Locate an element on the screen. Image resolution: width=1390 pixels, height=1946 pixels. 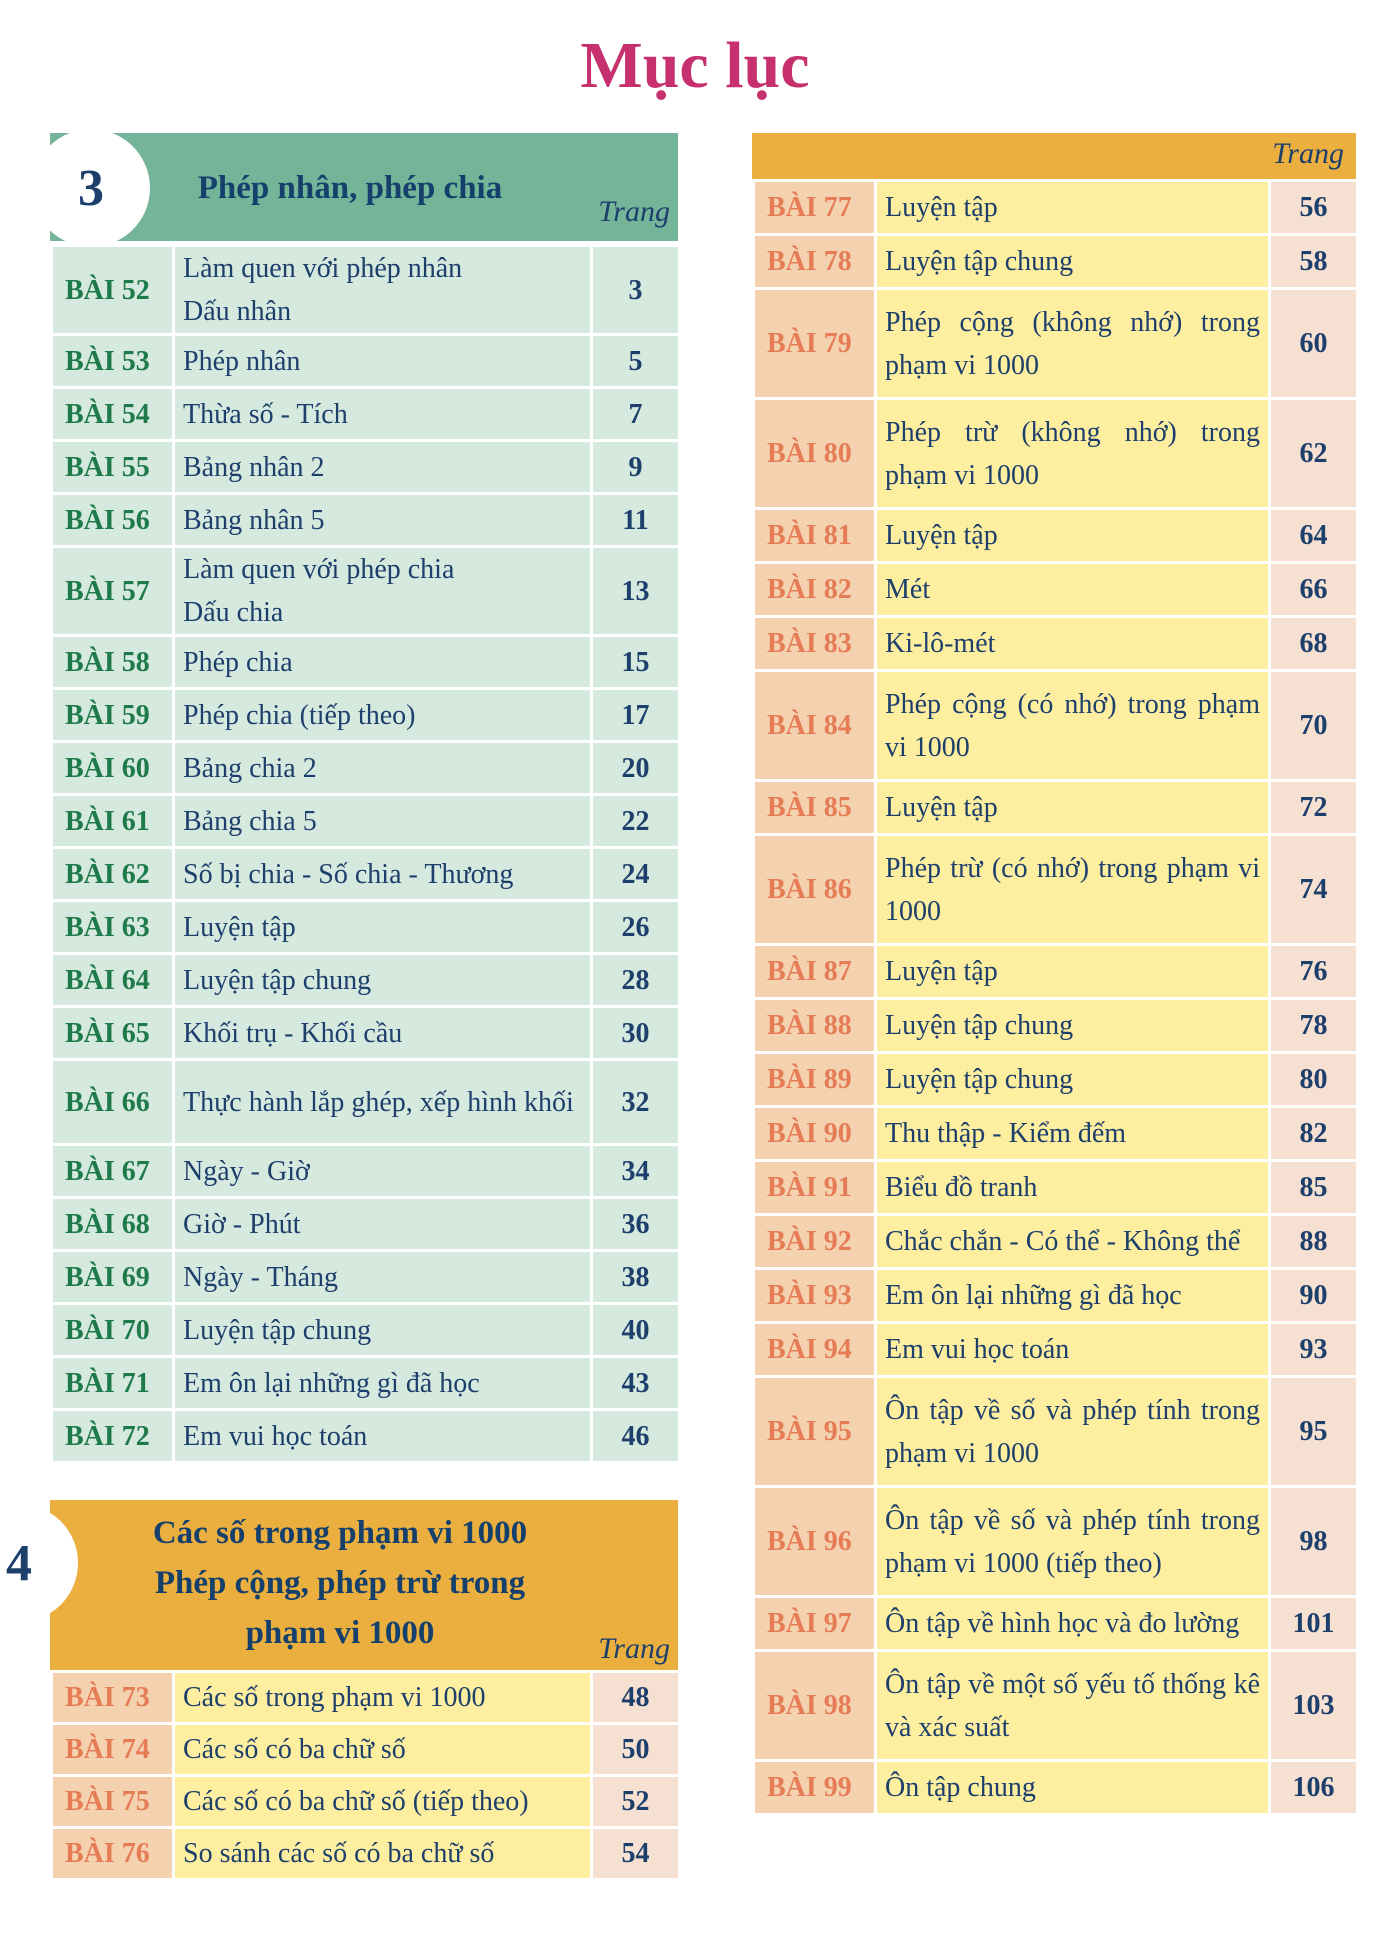
lesson-row: BÀI 99 Ôn tập chung 106 is located at coordinates (1055, 1787).